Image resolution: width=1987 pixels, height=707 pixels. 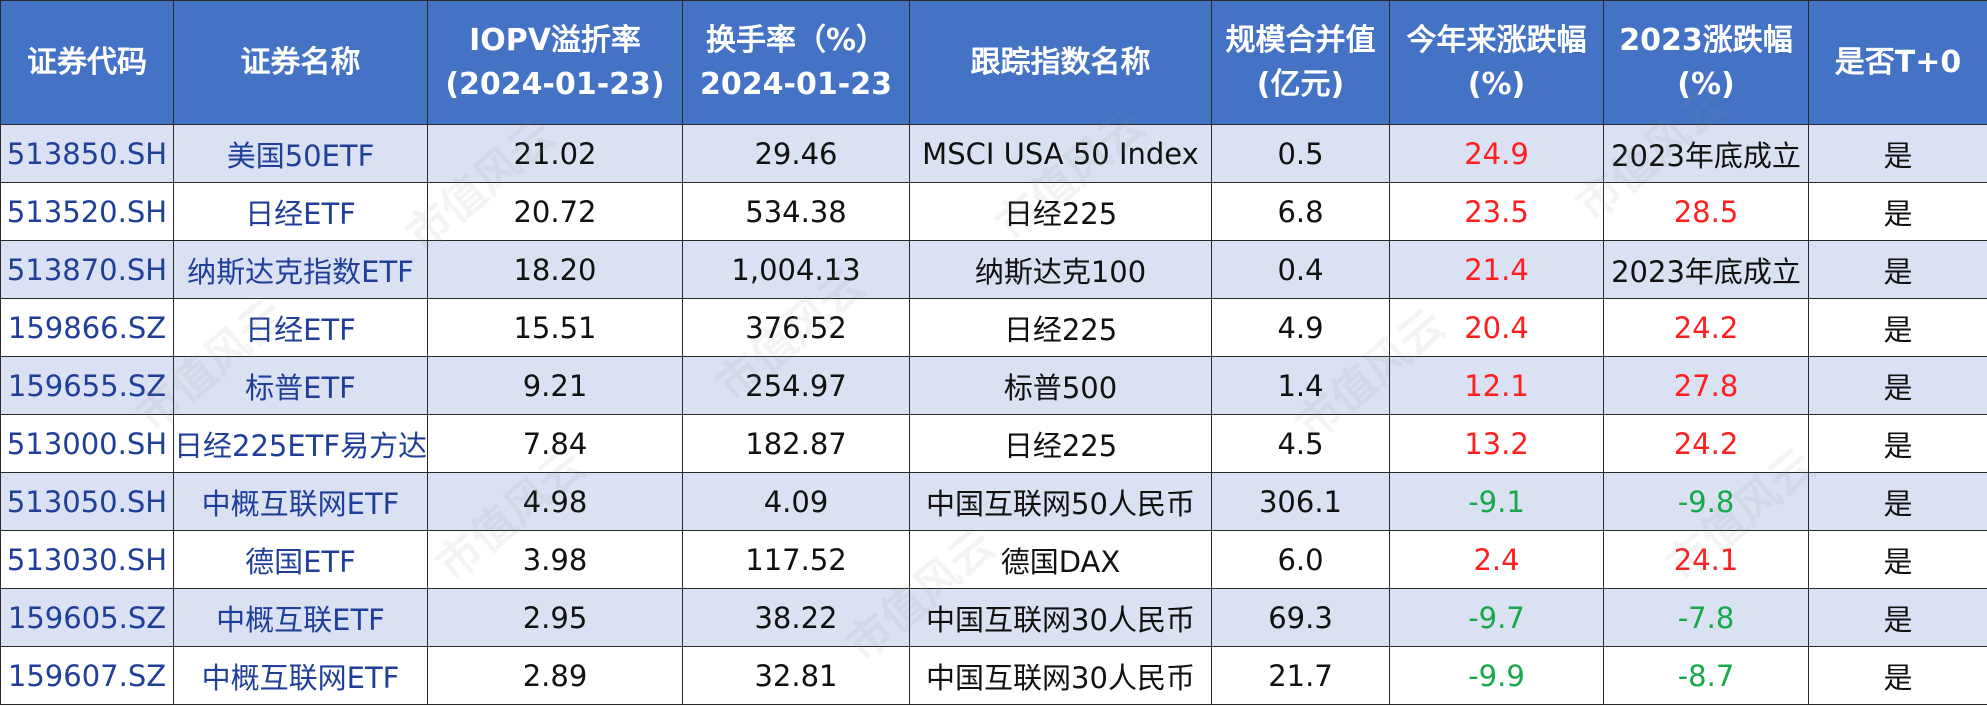 What do you see at coordinates (1060, 269) in the screenshot?
I see `cell-tracking-index: 纳斯达克100` at bounding box center [1060, 269].